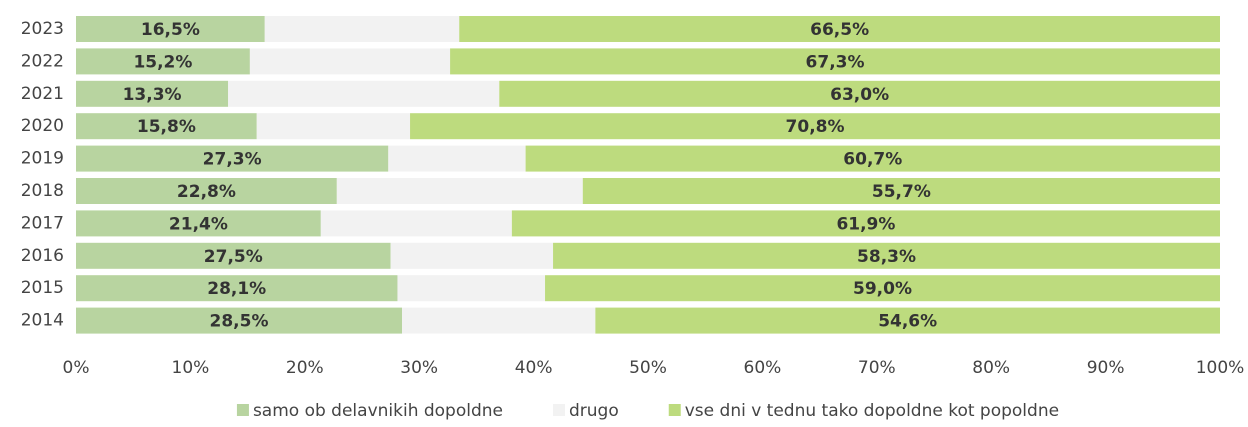 This screenshot has width=1248, height=427. What do you see at coordinates (191, 368) in the screenshot?
I see `x-tick-label: 10%` at bounding box center [191, 368].